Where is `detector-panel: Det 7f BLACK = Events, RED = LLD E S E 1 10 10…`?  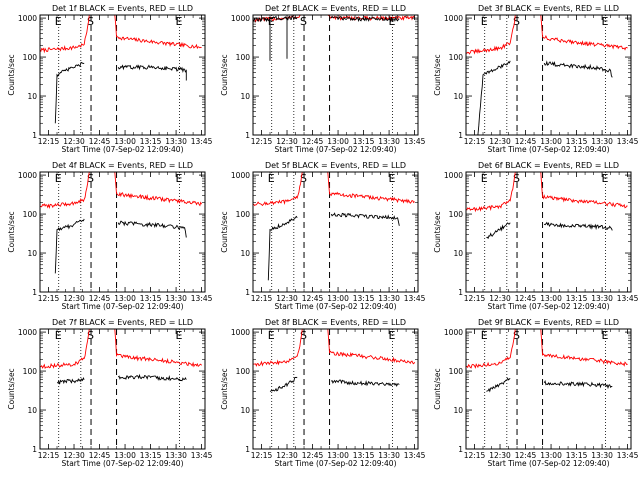
detector-panel: Det 7f BLACK = Events, RED = LLD E S E 1 10 10… is located at coordinates (110, 393).